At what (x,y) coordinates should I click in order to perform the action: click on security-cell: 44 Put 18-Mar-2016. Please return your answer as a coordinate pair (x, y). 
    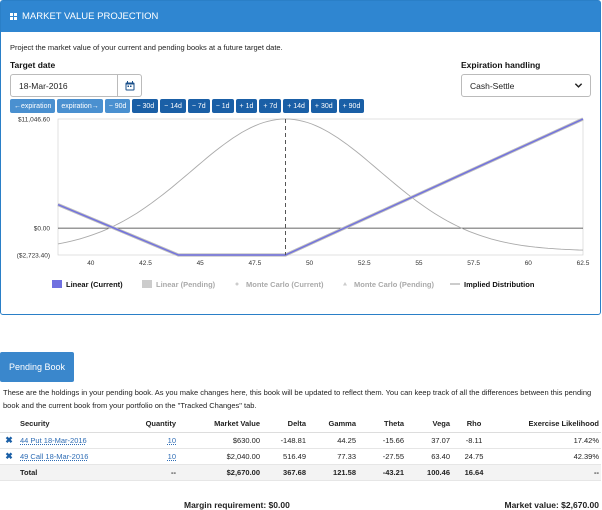
    Looking at the image, I should click on (70, 440).